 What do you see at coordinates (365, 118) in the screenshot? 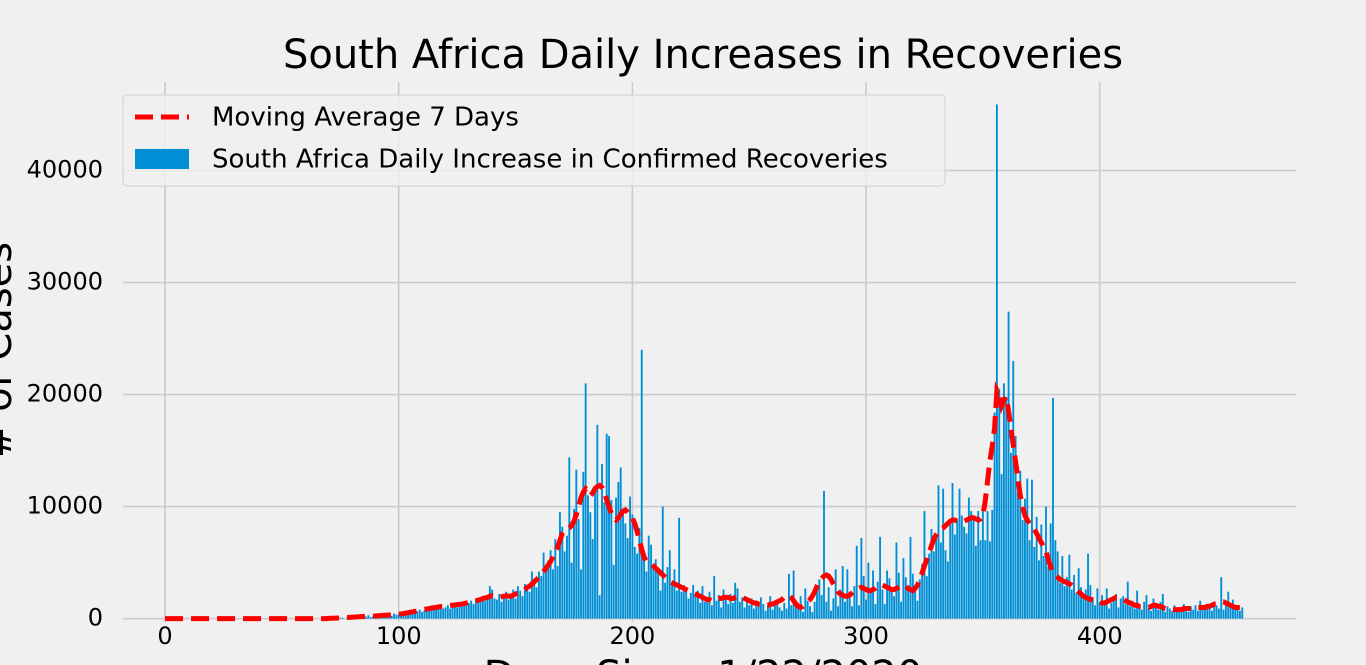
I see `legend-label: Moving Average 7 Days` at bounding box center [365, 118].